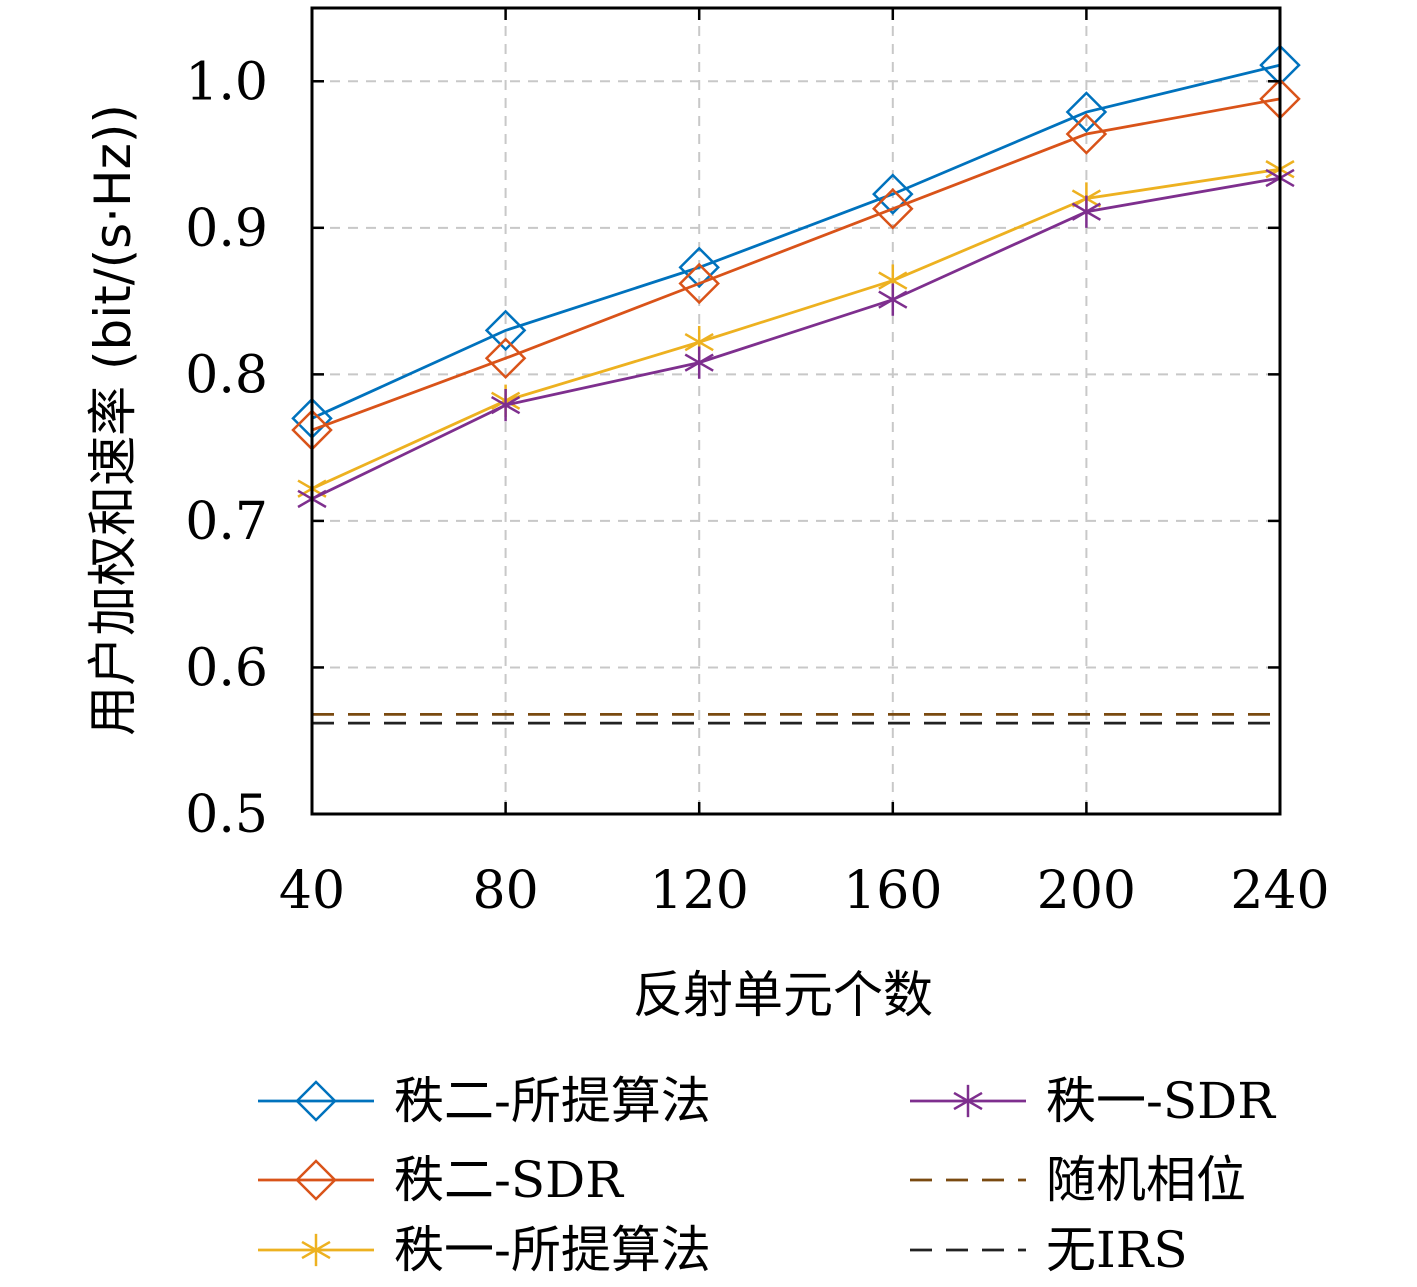 The height and width of the screenshot is (1287, 1417). Describe the element at coordinates (552, 1250) in the screenshot. I see `legend-label: 秩一-所提算法` at that location.